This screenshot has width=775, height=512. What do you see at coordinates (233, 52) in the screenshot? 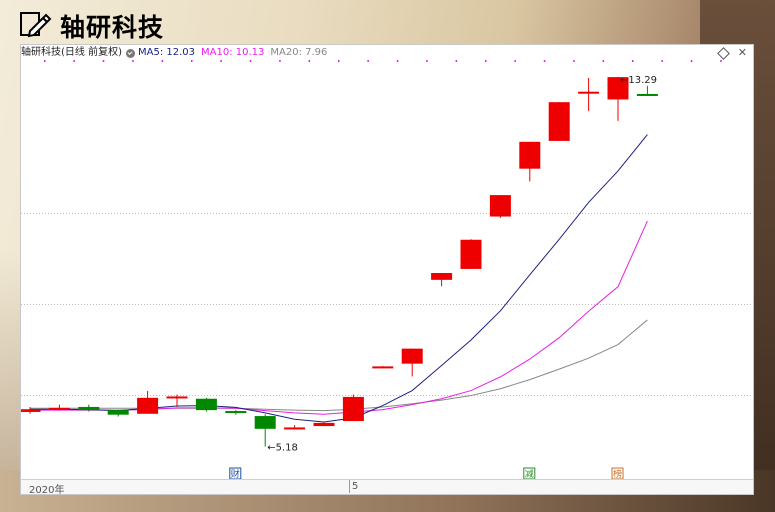
I see `ma10-label: MA10: 10.13` at bounding box center [233, 52].